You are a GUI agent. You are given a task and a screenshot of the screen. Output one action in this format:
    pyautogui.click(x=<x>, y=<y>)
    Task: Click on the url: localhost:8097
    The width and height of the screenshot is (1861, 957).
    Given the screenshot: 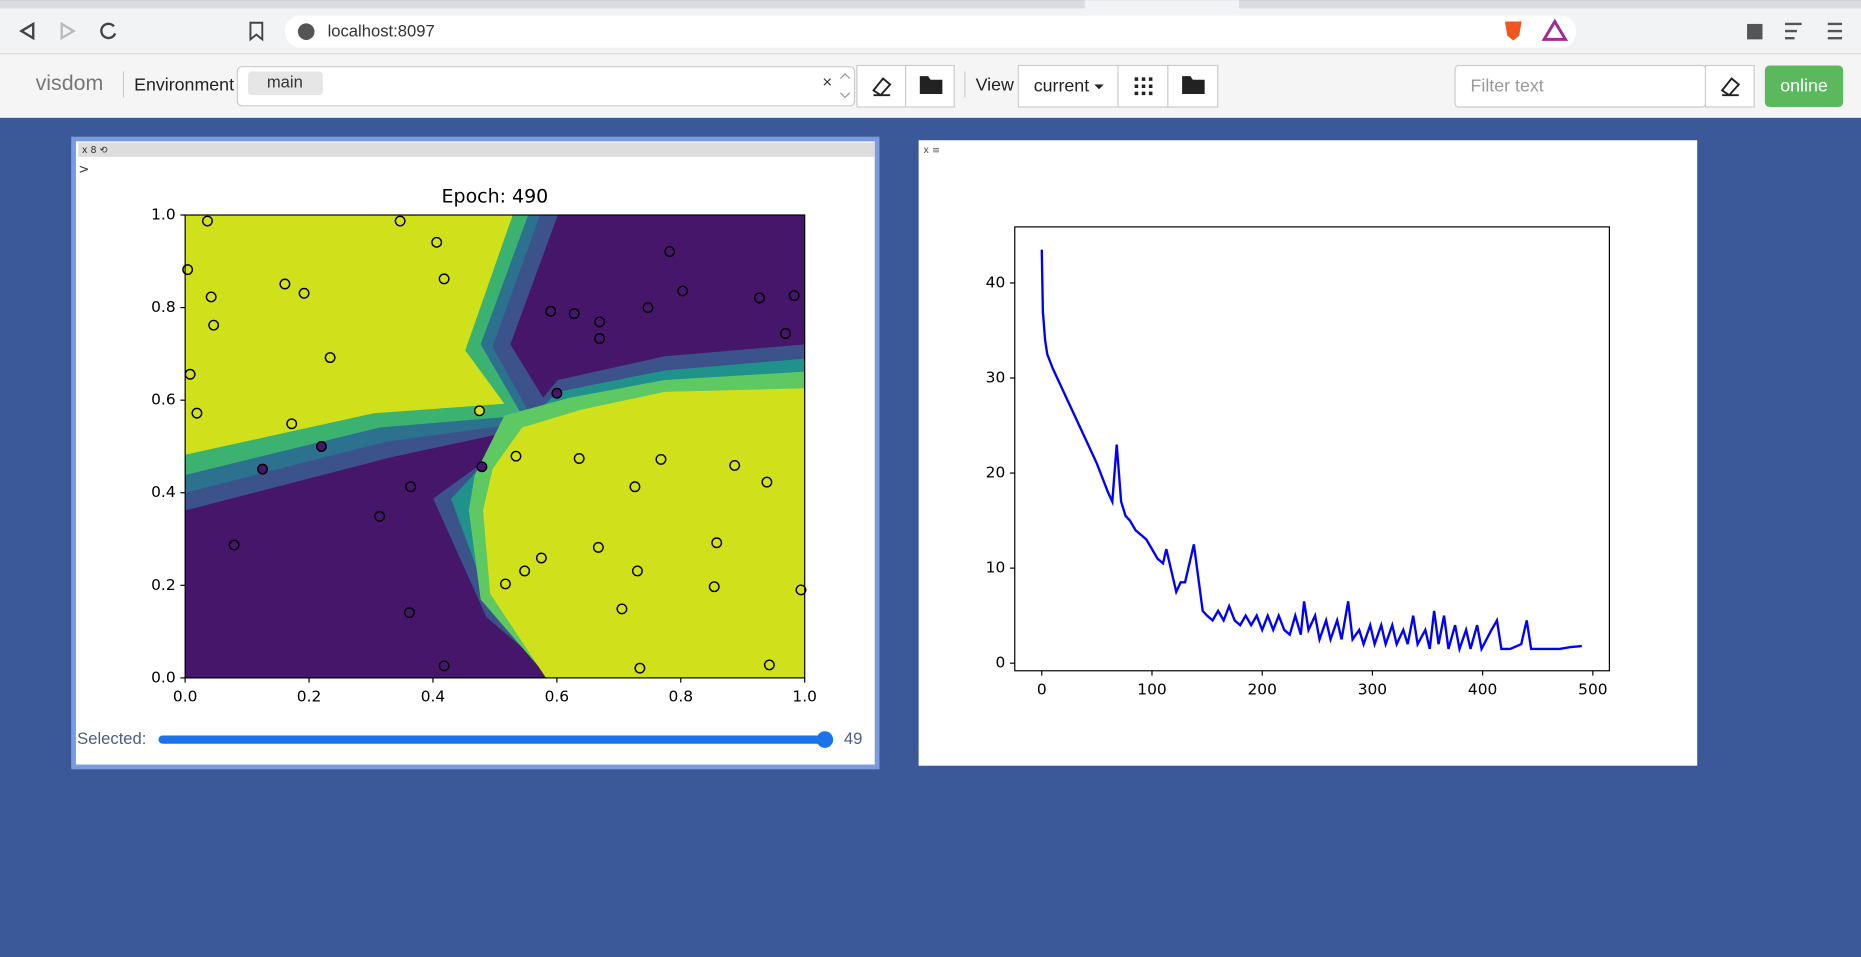 What is the action you would take?
    pyautogui.click(x=381, y=31)
    